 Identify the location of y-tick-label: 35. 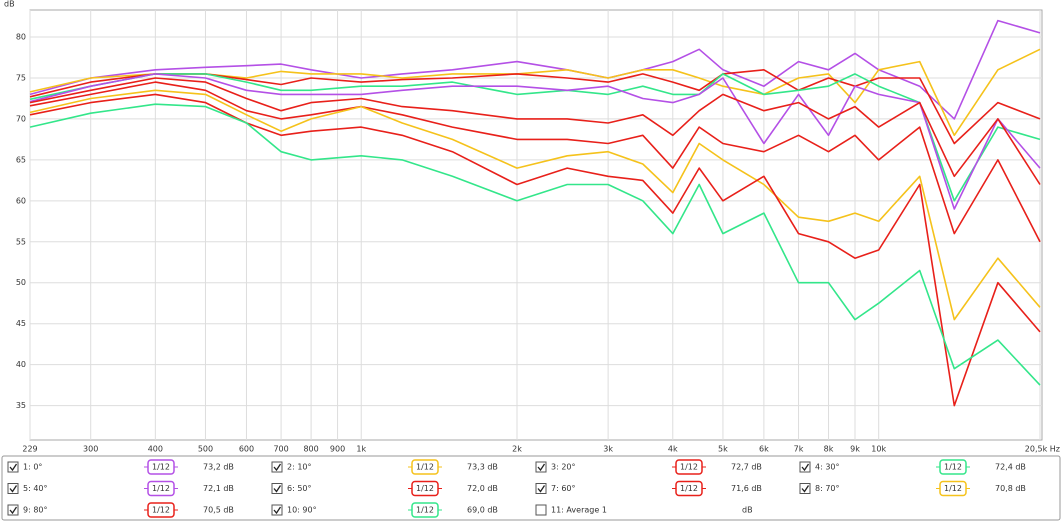
(21, 405).